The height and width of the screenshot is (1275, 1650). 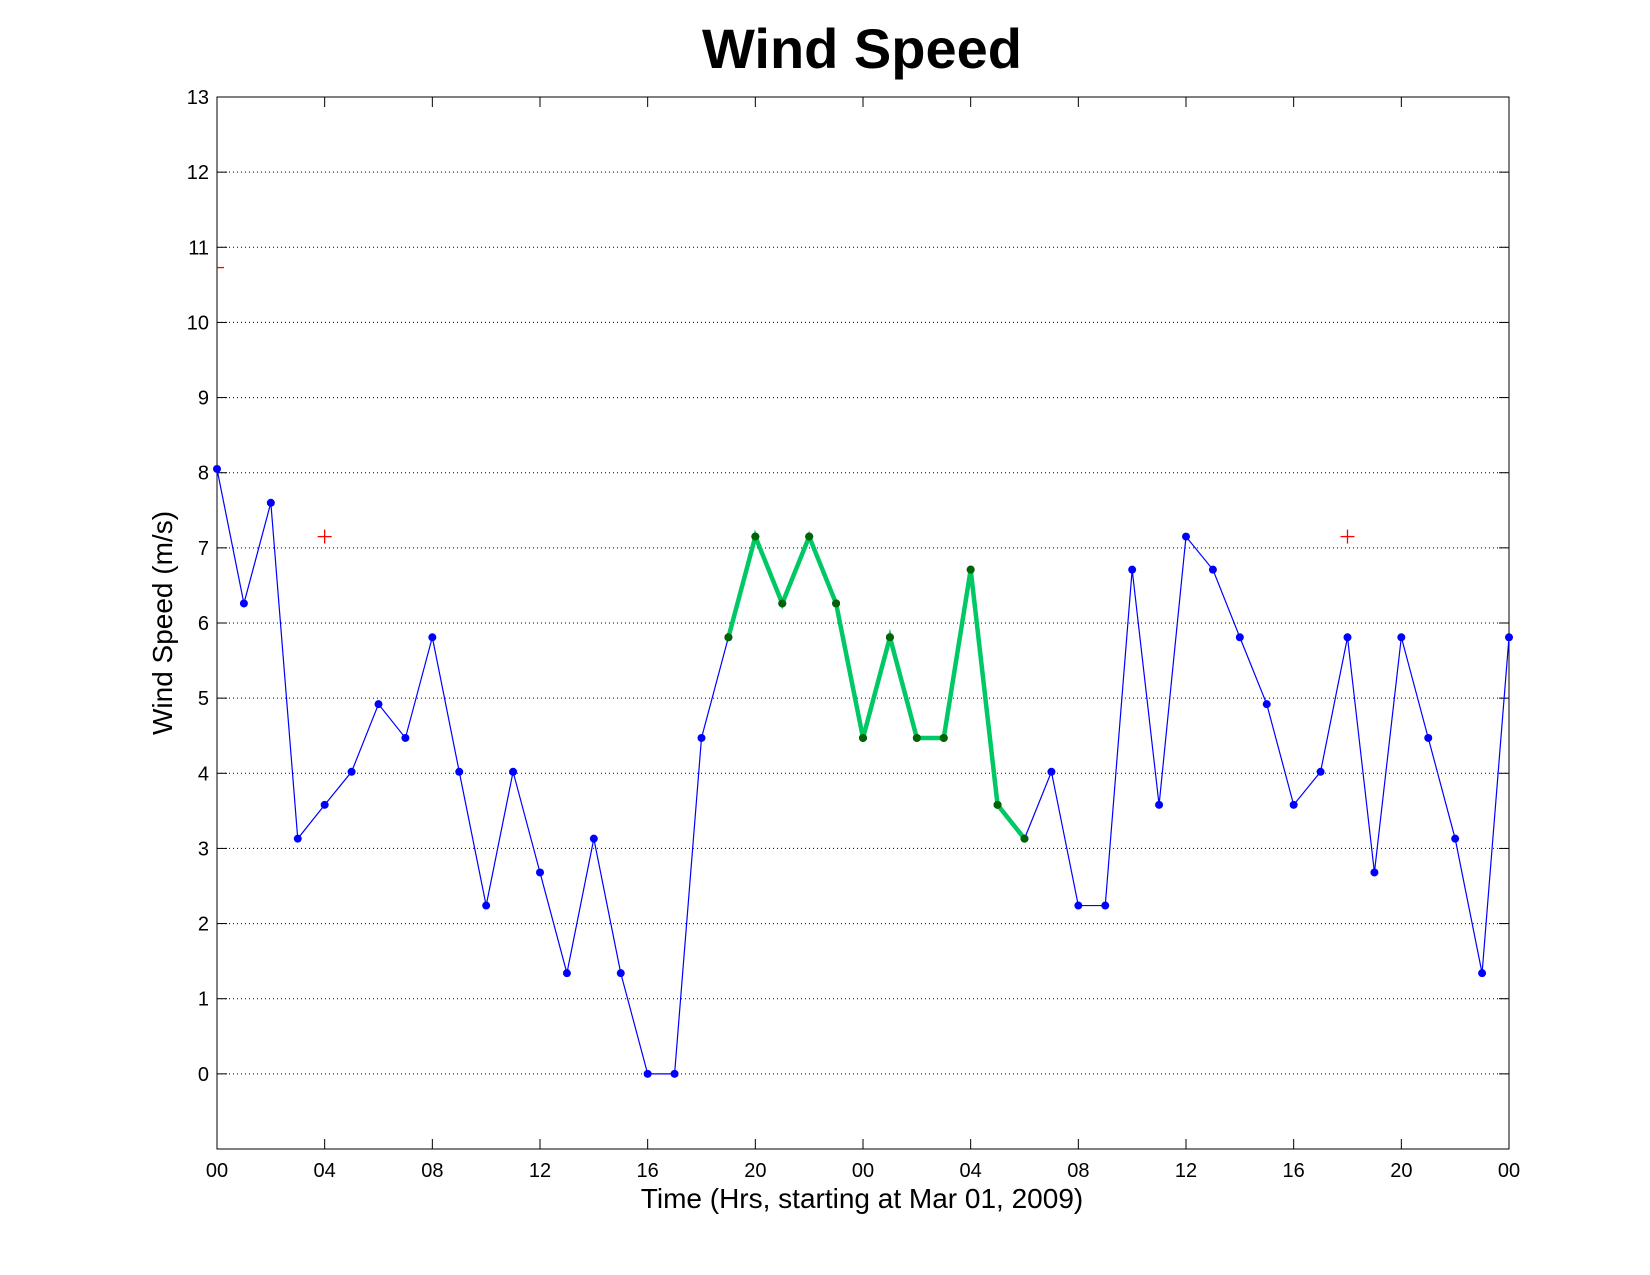 I want to click on y-tick-label-6: 6, so click(x=203, y=624).